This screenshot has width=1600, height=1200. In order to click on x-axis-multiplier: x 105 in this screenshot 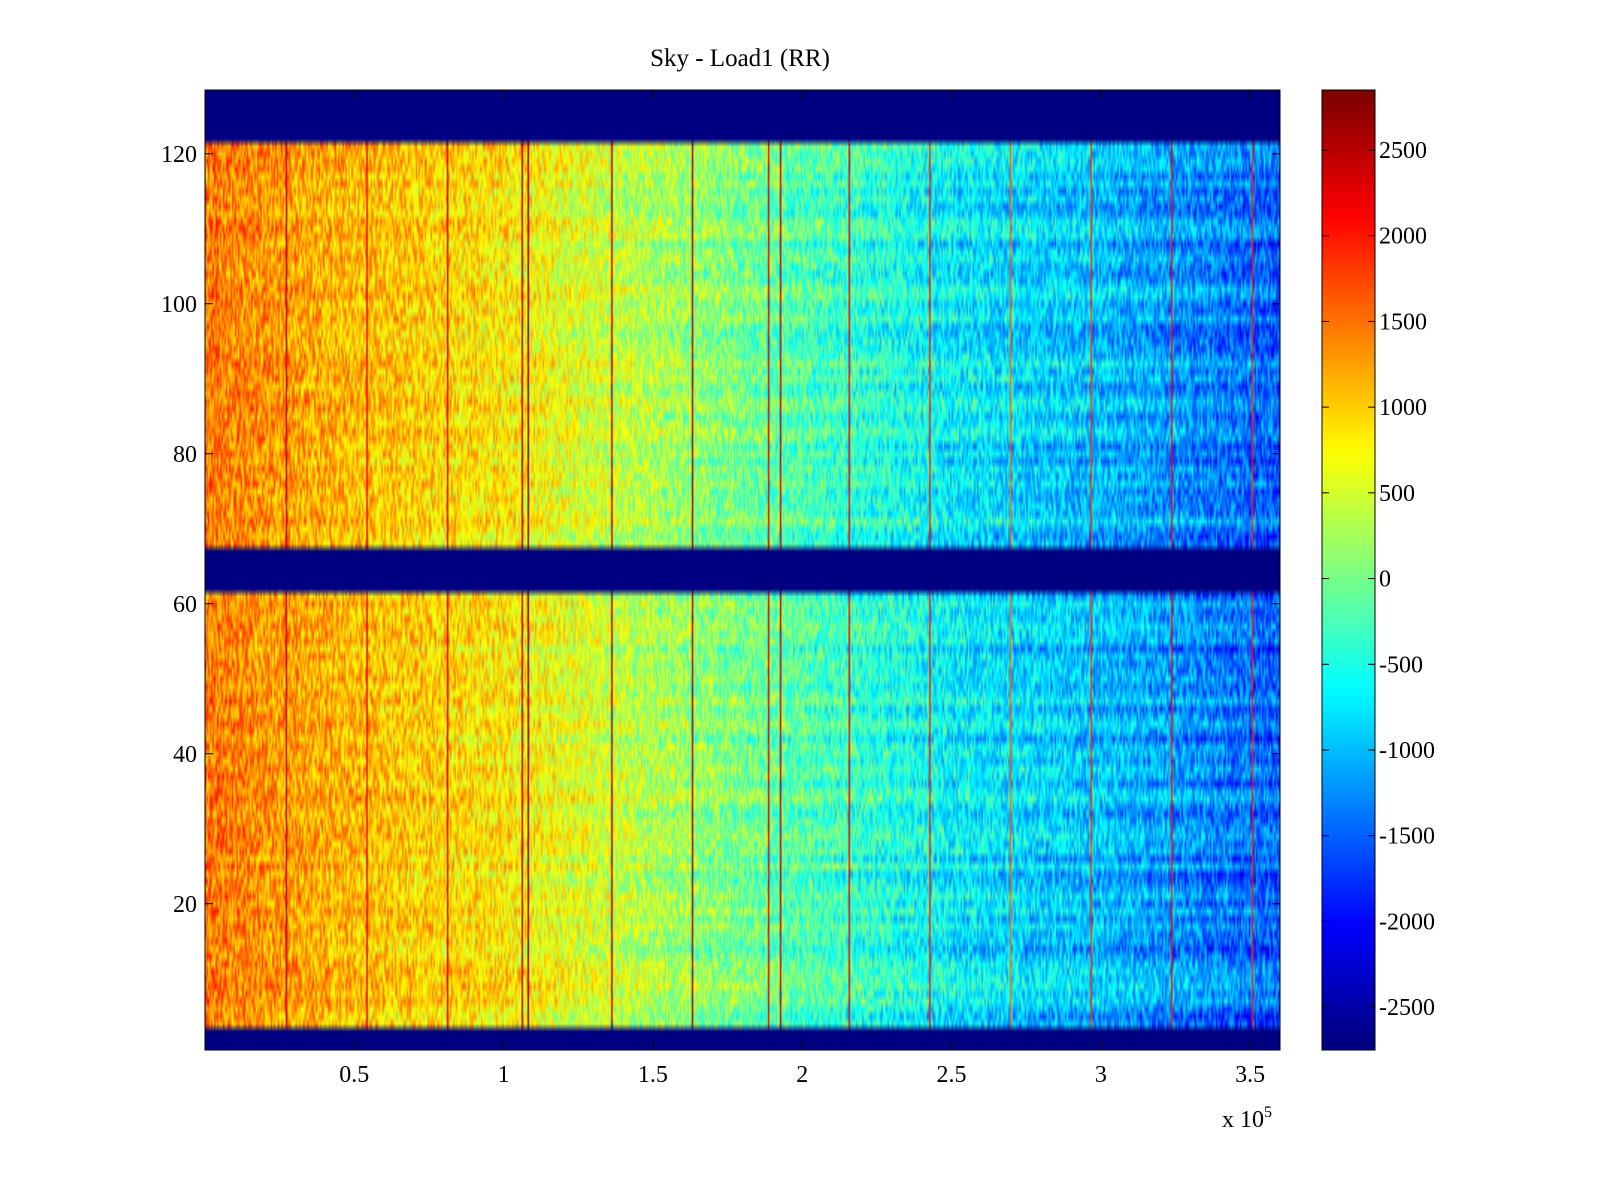, I will do `click(1247, 1118)`.